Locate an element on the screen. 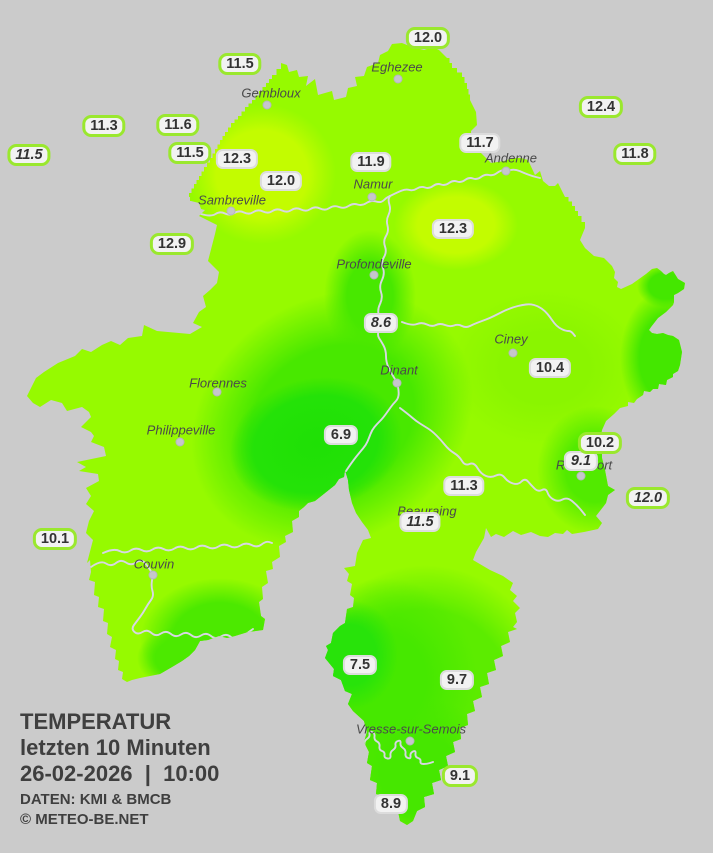 The height and width of the screenshot is (853, 713). svg-text: Dinant is located at coordinates (399, 370).